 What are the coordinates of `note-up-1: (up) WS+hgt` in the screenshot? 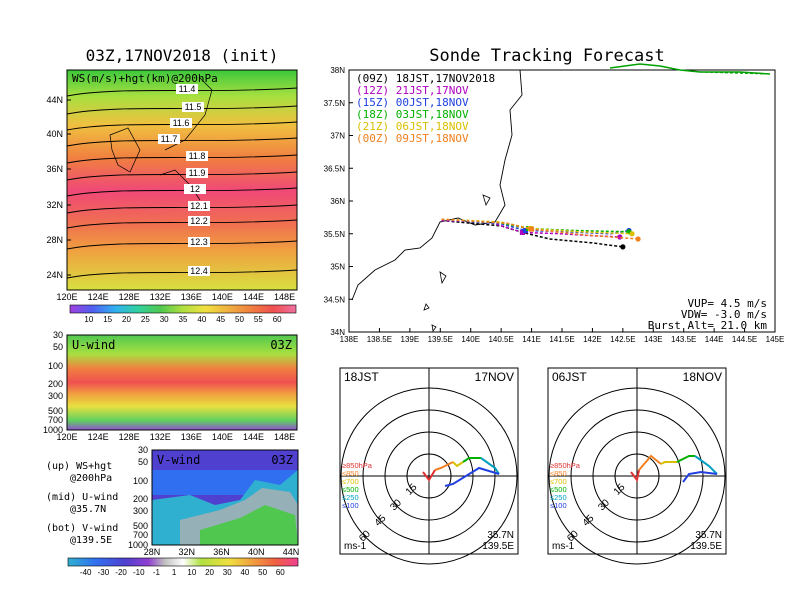 It's located at (79, 466).